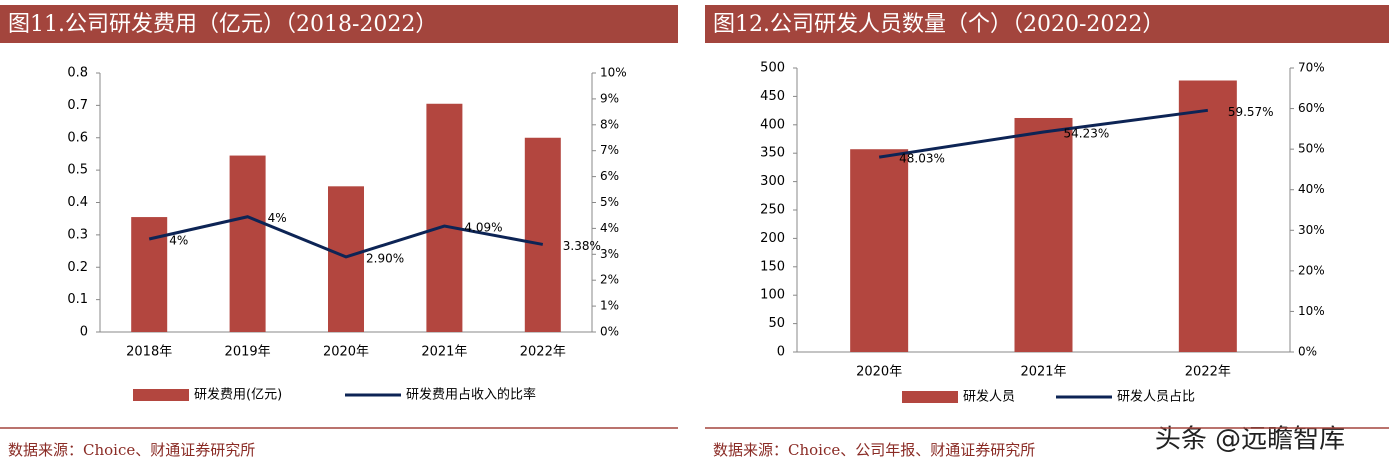 Image resolution: width=1389 pixels, height=476 pixels. What do you see at coordinates (609, 306) in the screenshot?
I see `y2-tick-label: 1%` at bounding box center [609, 306].